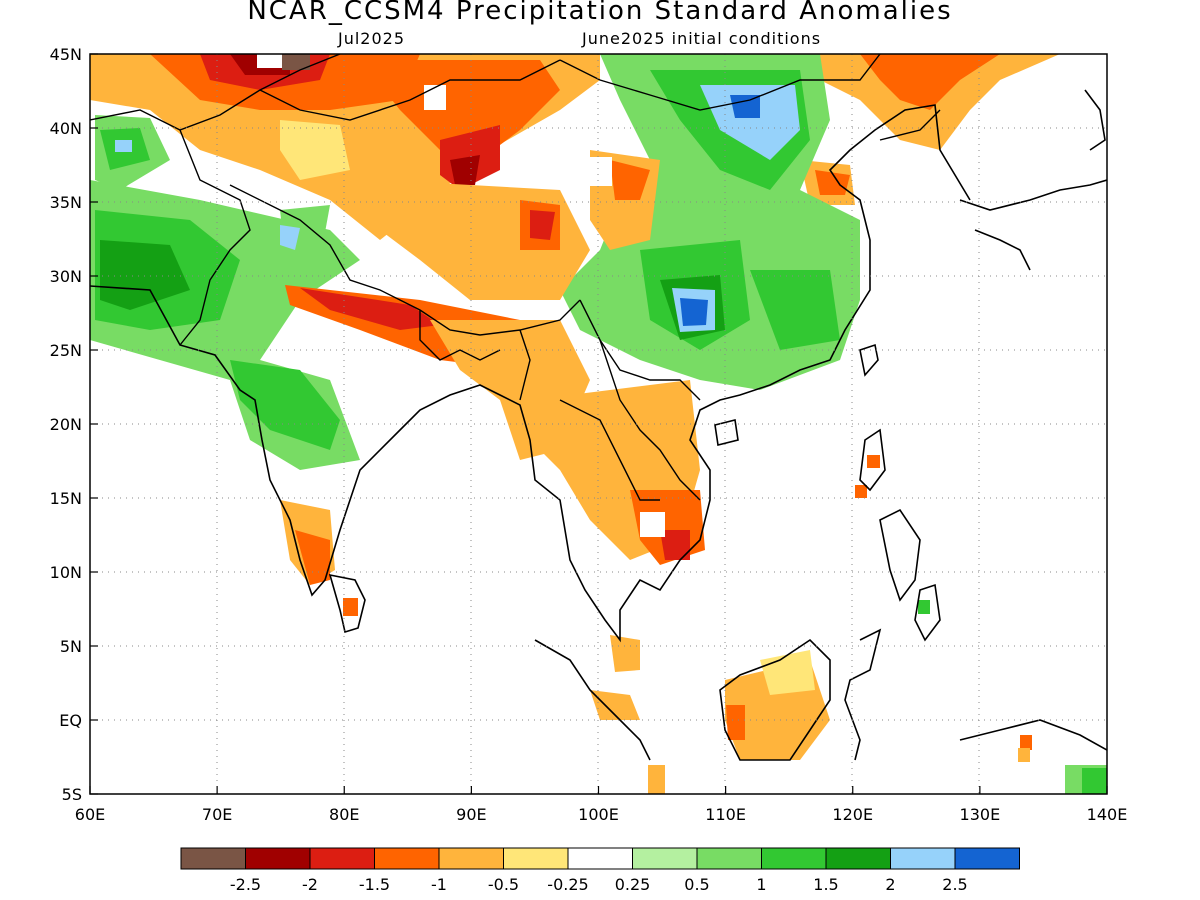  I want to click on latitude-tick-label: 20N, so click(66, 424).